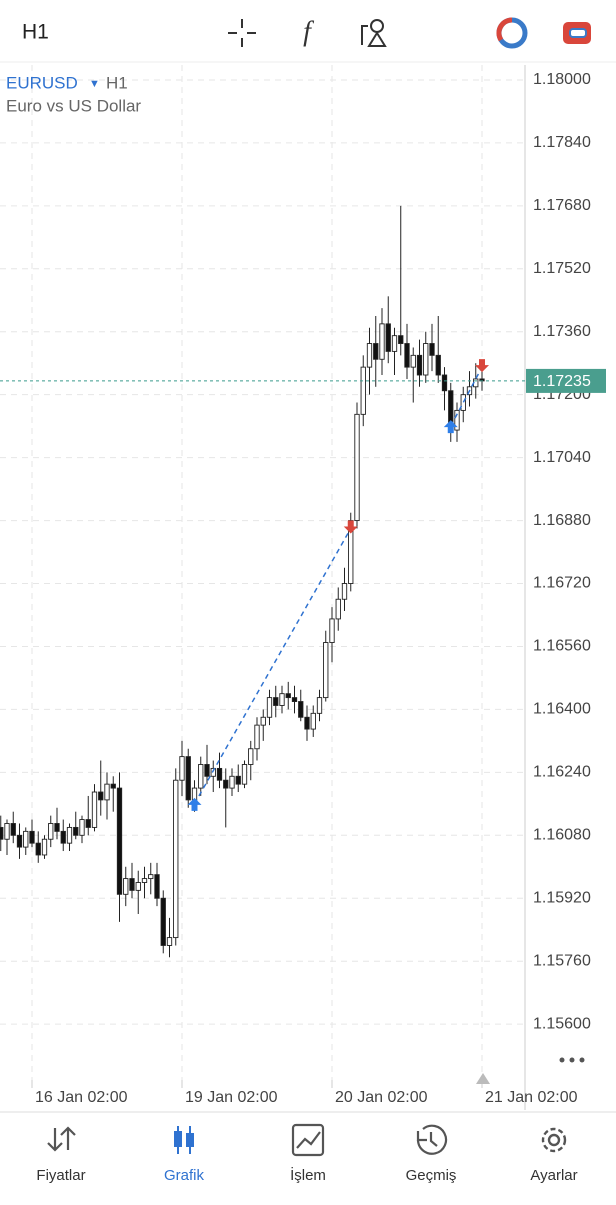  I want to click on y-tick-label: 1.17840, so click(562, 142).